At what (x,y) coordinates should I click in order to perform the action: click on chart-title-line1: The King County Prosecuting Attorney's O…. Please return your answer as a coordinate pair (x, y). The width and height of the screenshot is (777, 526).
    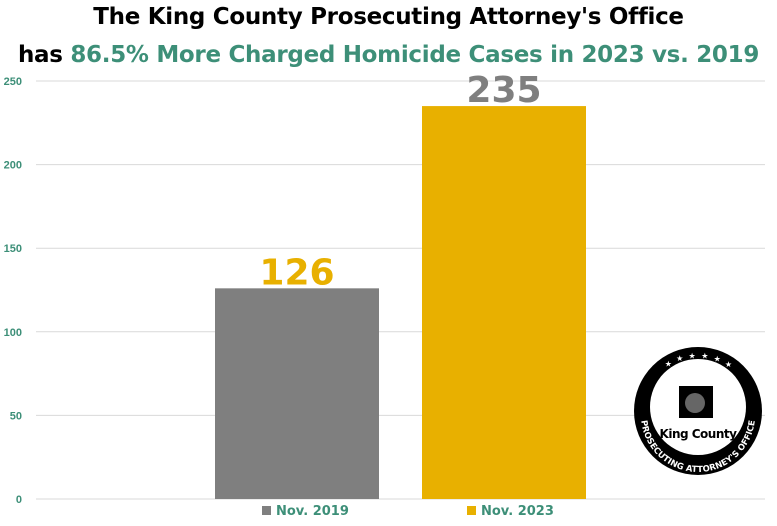
    Looking at the image, I should click on (388, 17).